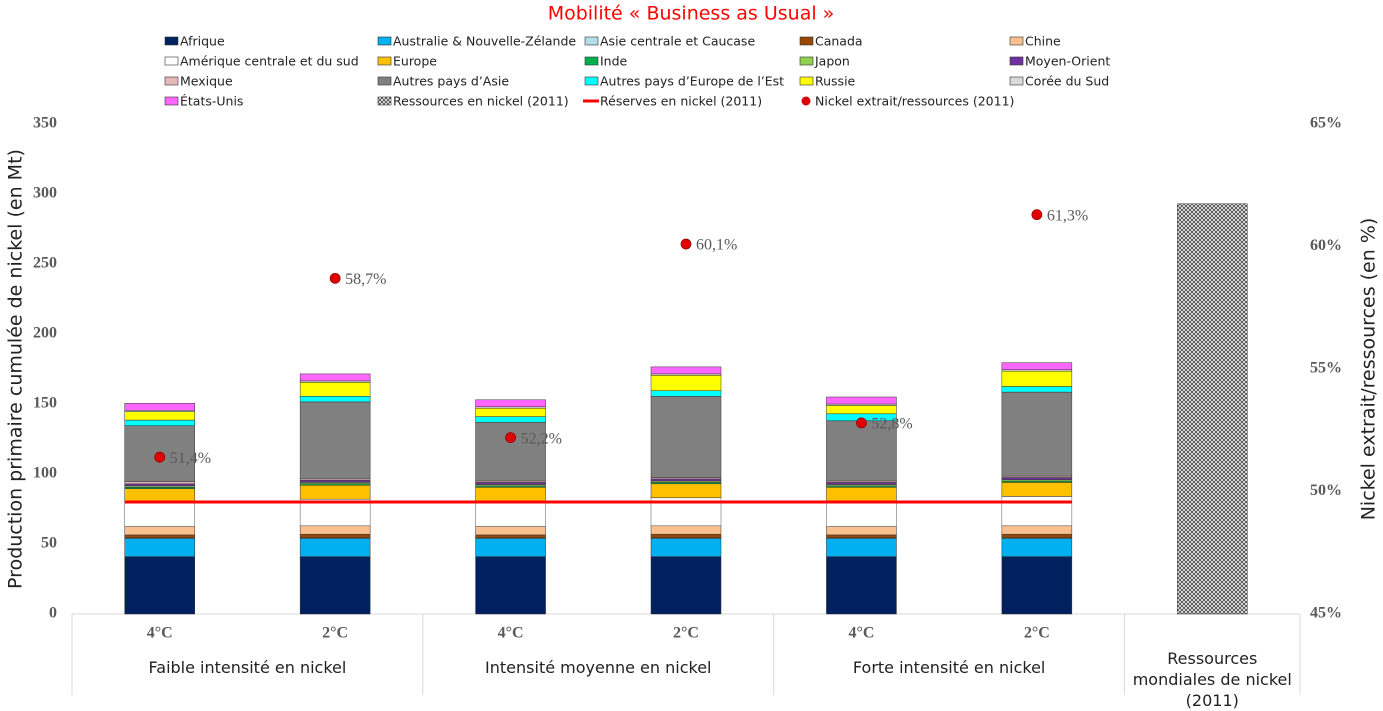 The width and height of the screenshot is (1383, 711). Describe the element at coordinates (190, 458) in the screenshot. I see `data-label: 51,4%` at that location.